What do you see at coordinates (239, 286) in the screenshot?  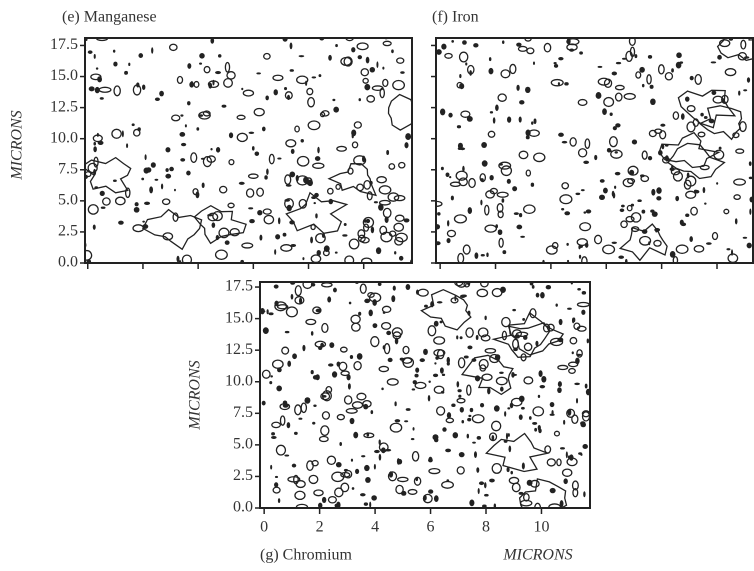 I see `y-tick-label: 17.5` at bounding box center [239, 286].